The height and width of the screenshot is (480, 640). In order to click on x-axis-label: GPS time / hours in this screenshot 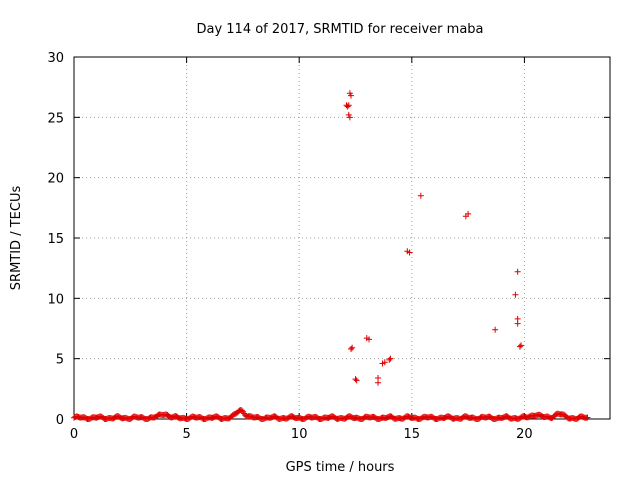, I will do `click(340, 467)`.